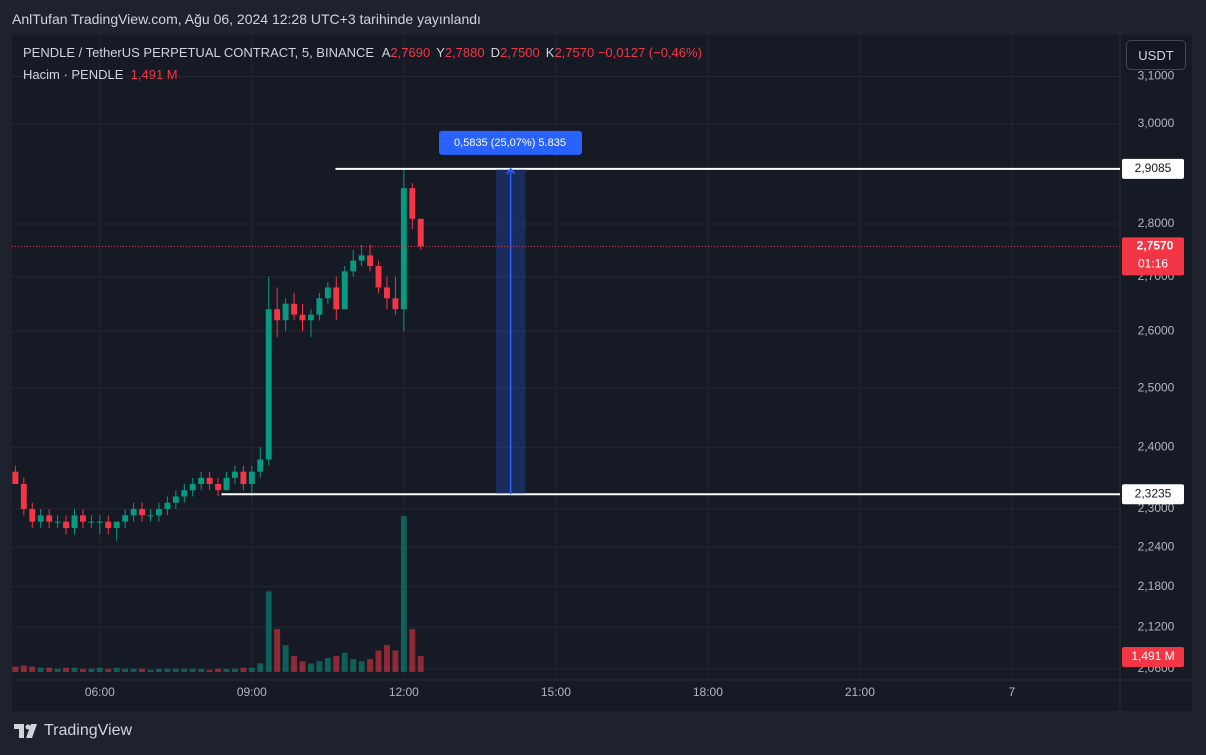 The image size is (1206, 755). I want to click on price-label: 2,9085, so click(1153, 168).